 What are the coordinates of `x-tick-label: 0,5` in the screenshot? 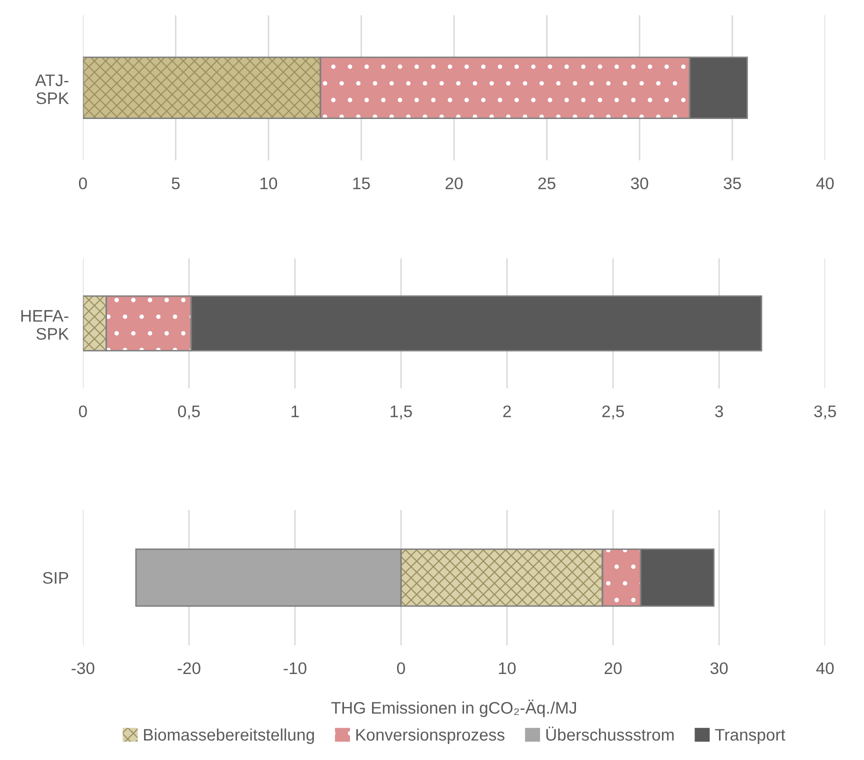 It's located at (189, 412).